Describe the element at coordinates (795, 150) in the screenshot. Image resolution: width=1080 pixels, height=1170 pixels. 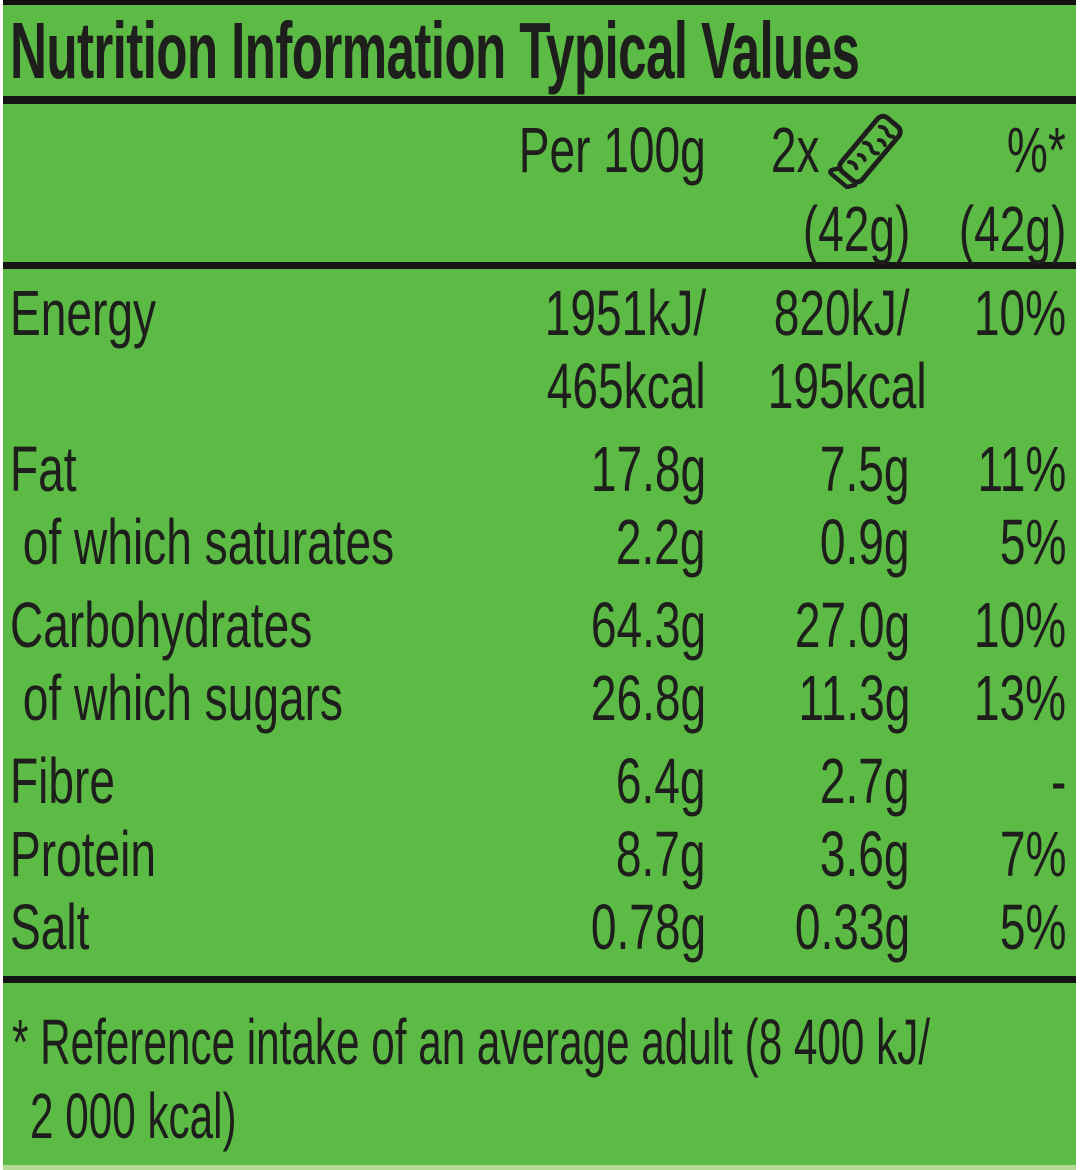
I see `per-bar-prefix: 2x` at that location.